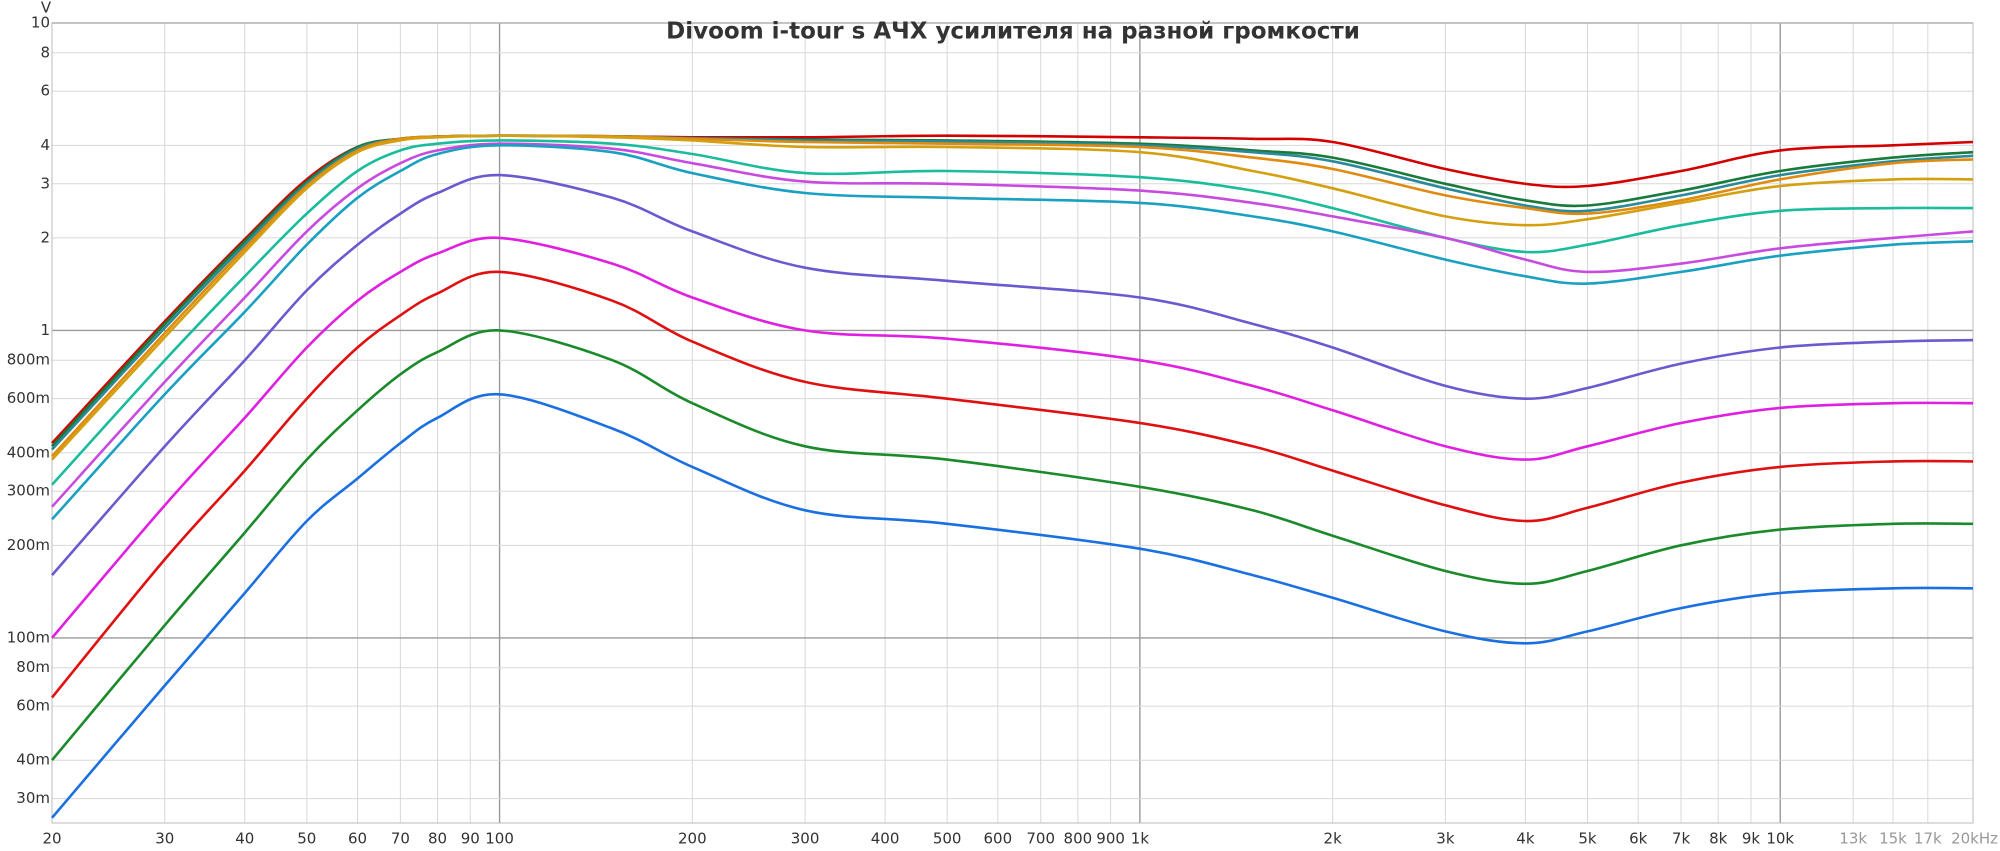  What do you see at coordinates (28, 545) in the screenshot?
I see `y-tick-label: 200m` at bounding box center [28, 545].